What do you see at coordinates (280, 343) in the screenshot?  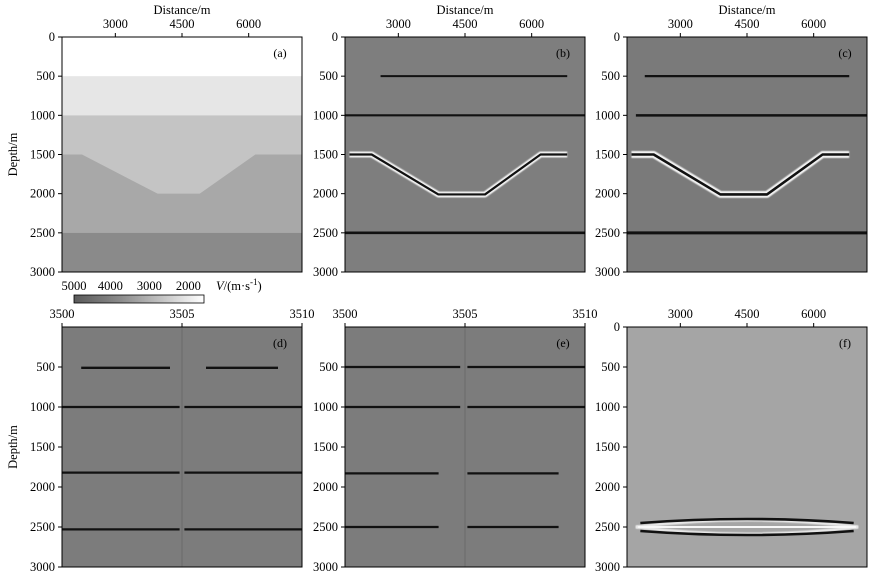 I see `panel-label: (d)` at bounding box center [280, 343].